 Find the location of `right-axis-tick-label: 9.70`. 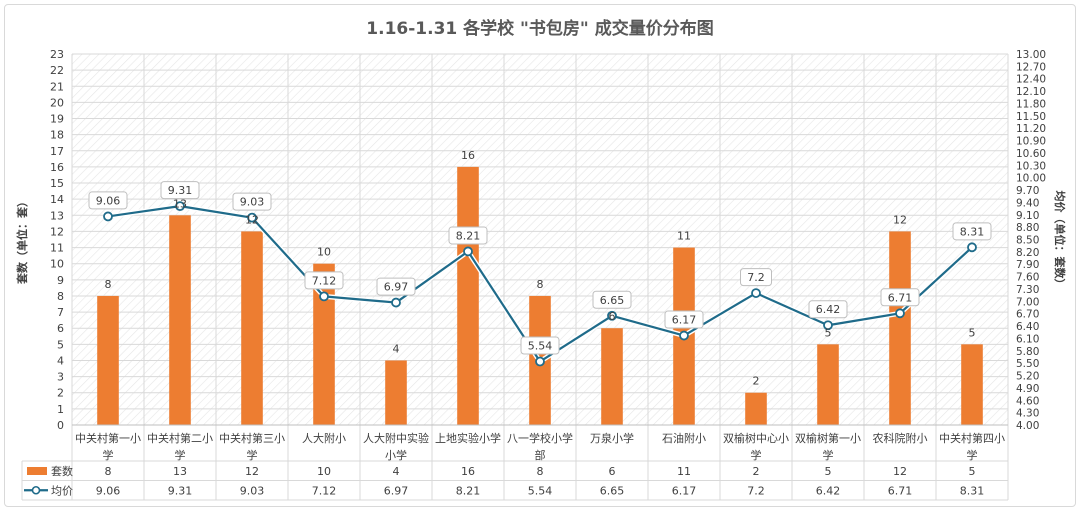

right-axis-tick-label: 9.70 is located at coordinates (1027, 191).